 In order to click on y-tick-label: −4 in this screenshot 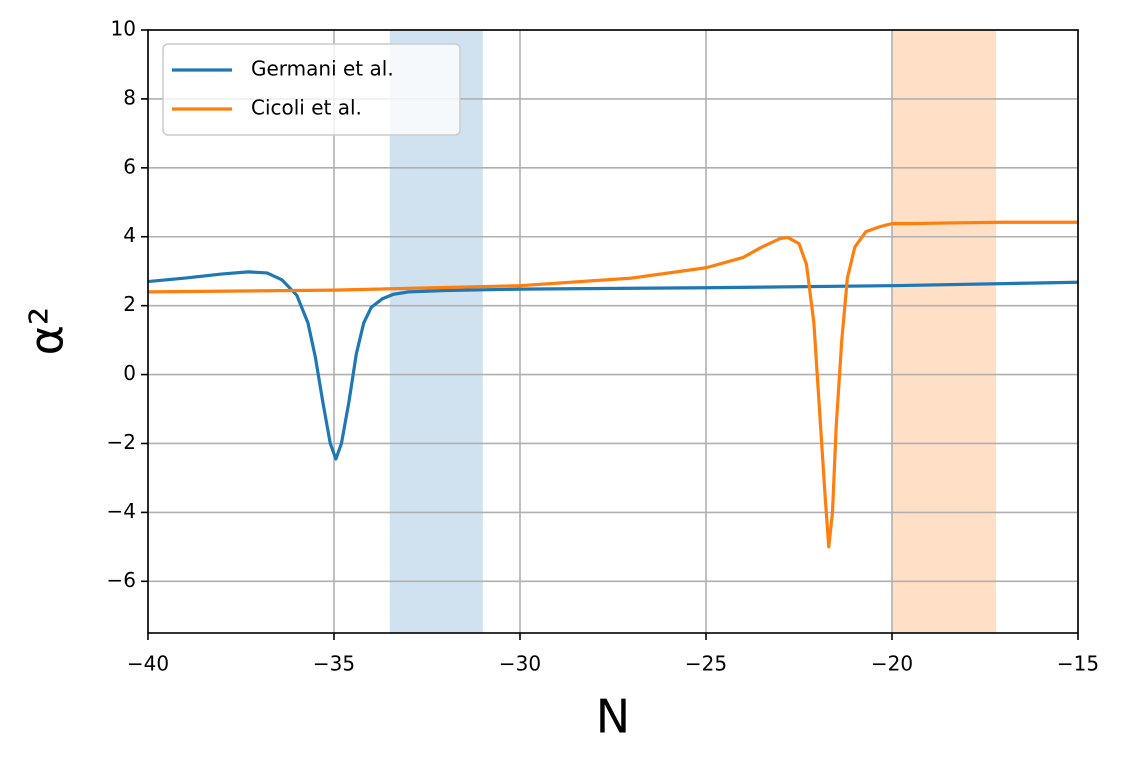, I will do `click(121, 511)`.